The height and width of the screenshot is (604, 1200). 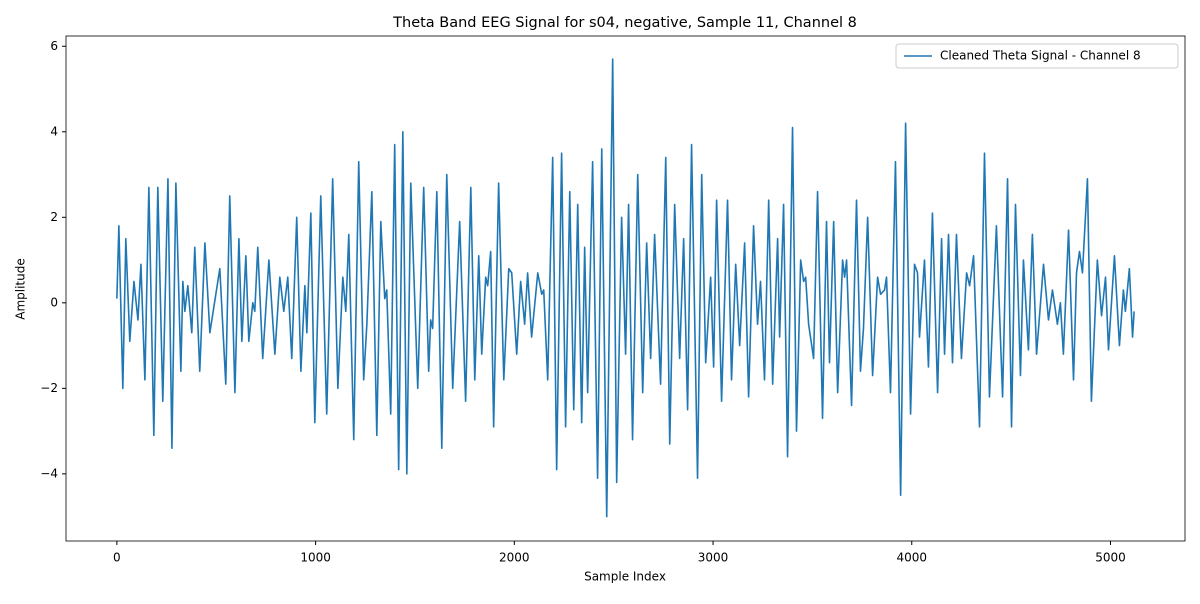 What do you see at coordinates (54, 302) in the screenshot?
I see `y-tick-label: 0` at bounding box center [54, 302].